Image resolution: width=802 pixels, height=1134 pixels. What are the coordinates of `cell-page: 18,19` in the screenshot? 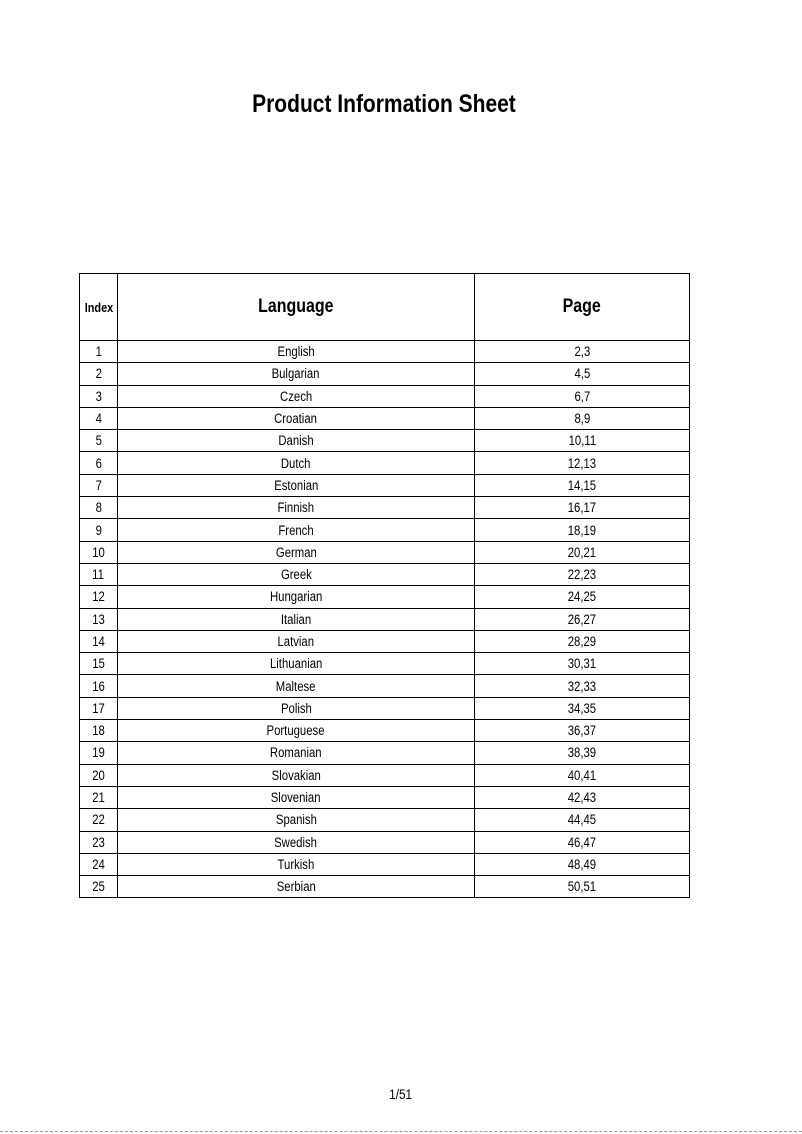 It's located at (582, 530).